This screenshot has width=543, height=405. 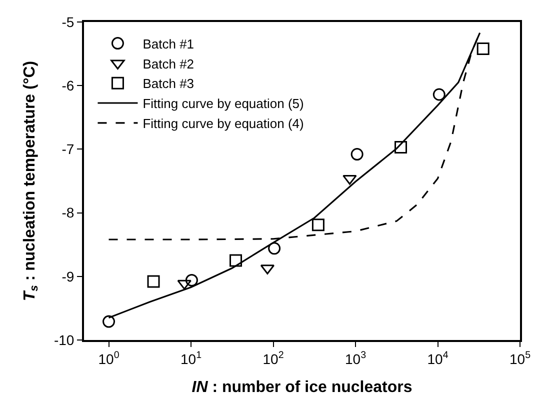 What do you see at coordinates (223, 104) in the screenshot?
I see `legend-label: Fitting curve by equation (5)` at bounding box center [223, 104].